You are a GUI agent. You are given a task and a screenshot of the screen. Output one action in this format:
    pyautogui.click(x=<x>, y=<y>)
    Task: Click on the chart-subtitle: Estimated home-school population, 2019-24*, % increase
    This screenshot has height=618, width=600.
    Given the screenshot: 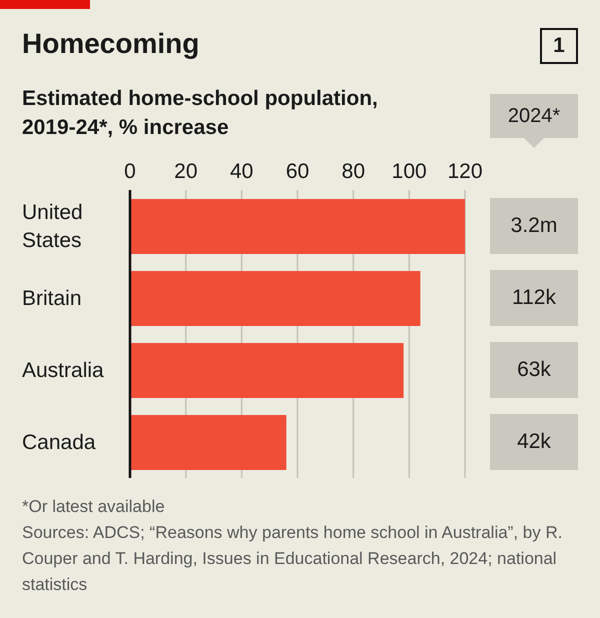 What is the action you would take?
    pyautogui.click(x=200, y=113)
    